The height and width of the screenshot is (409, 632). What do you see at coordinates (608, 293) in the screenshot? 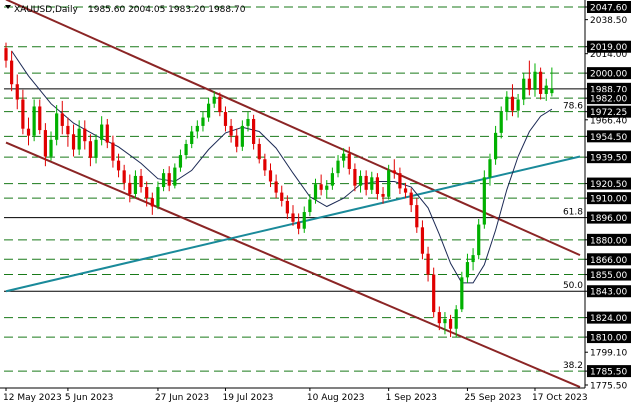
I see `price-label: 1843.00` at bounding box center [608, 293].